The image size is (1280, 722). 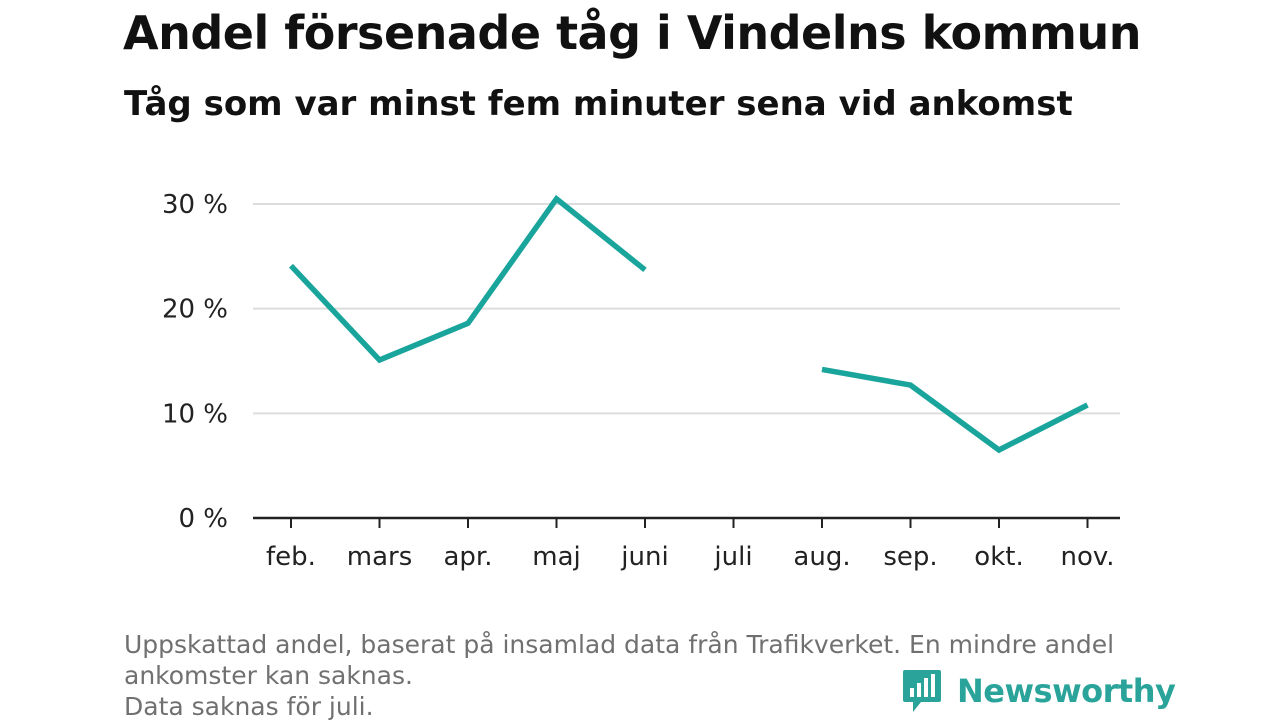 I want to click on y-tick-label: 10 %, so click(x=195, y=414).